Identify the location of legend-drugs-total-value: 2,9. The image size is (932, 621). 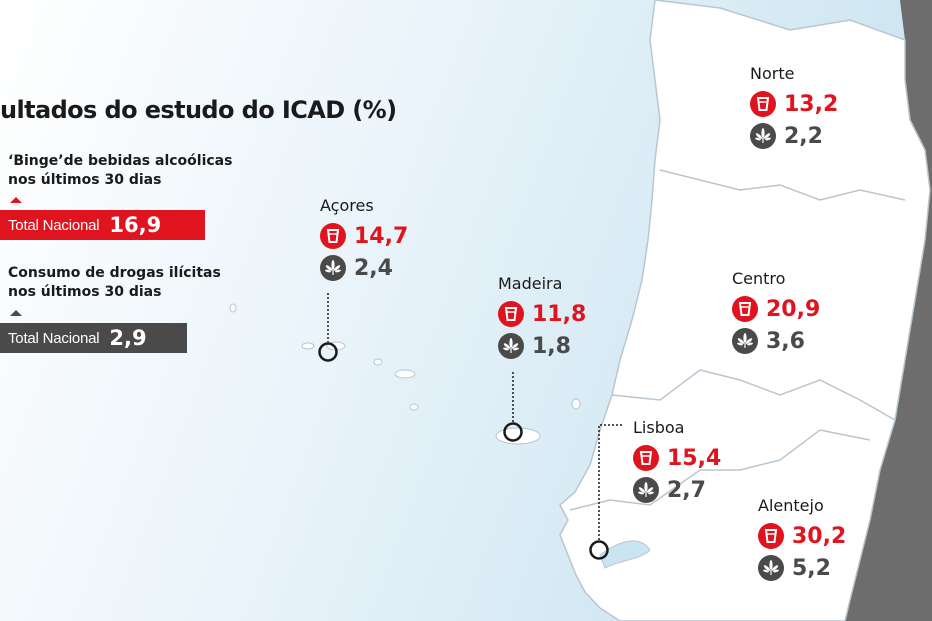
(128, 338).